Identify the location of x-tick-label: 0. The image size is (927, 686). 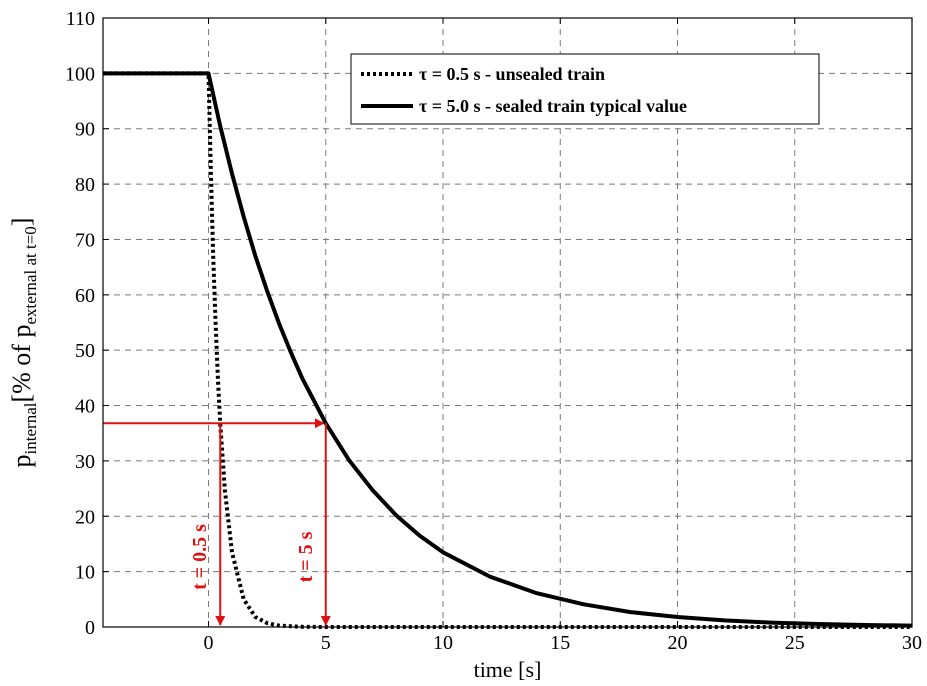
(209, 643).